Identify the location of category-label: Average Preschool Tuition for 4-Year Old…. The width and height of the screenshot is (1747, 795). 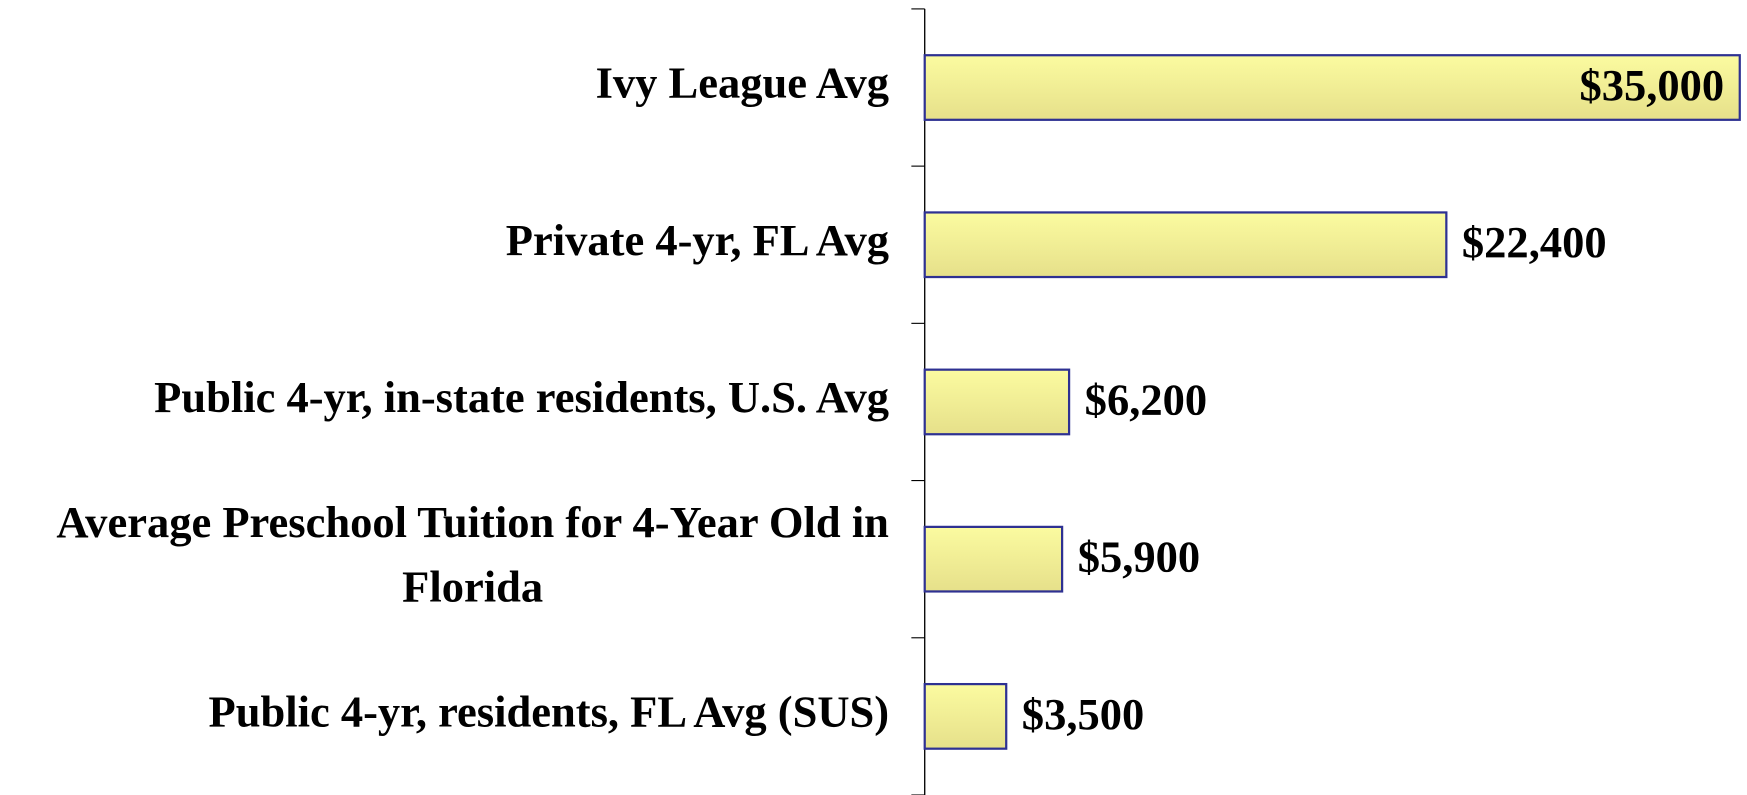
(472, 554).